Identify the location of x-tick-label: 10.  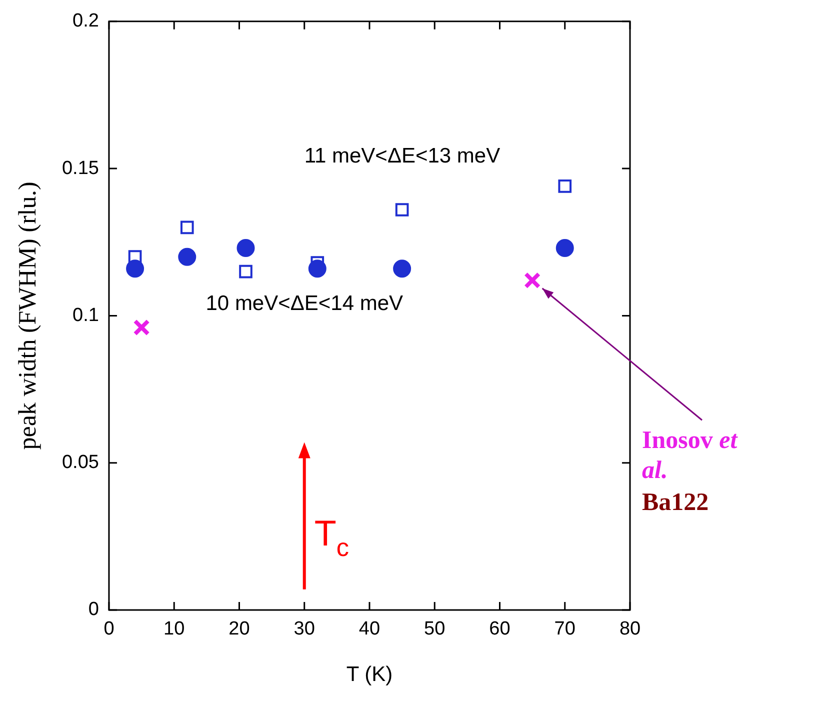
(174, 629).